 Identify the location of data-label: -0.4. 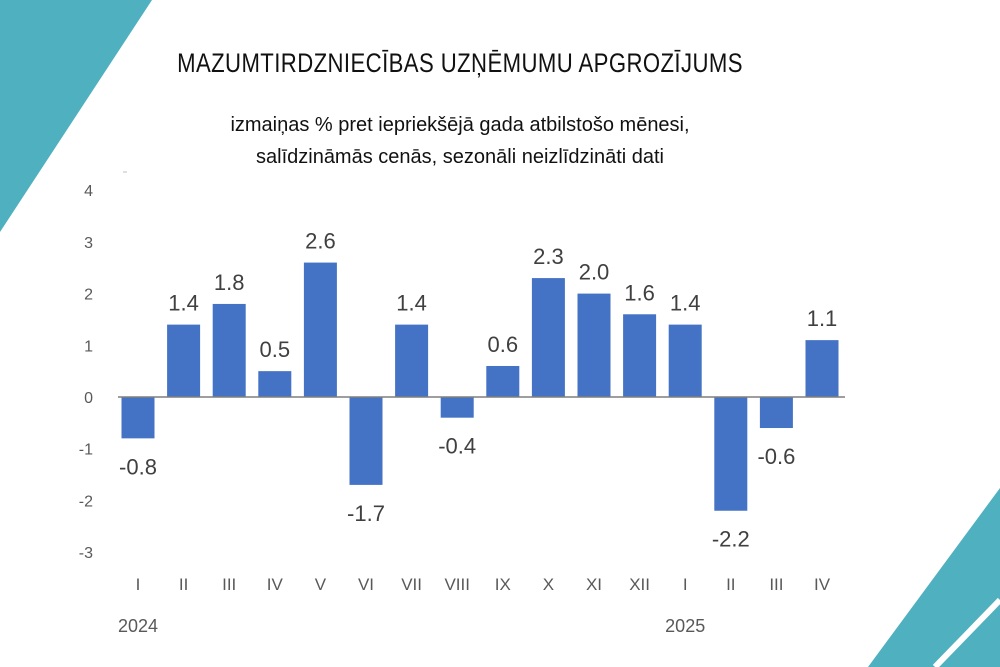
(457, 446).